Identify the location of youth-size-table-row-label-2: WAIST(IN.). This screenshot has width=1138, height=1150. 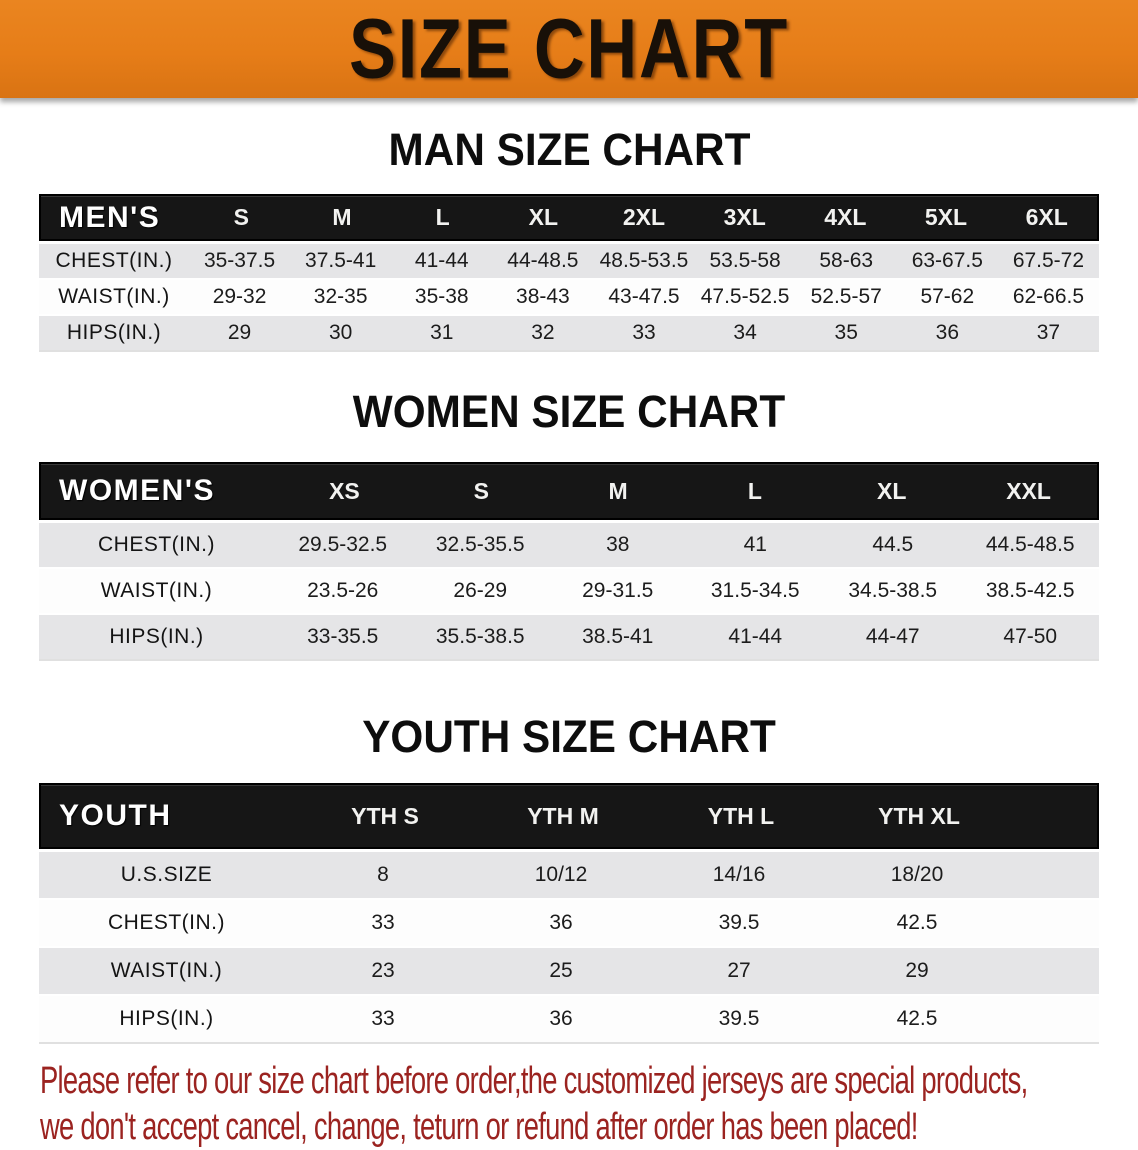
(166, 970).